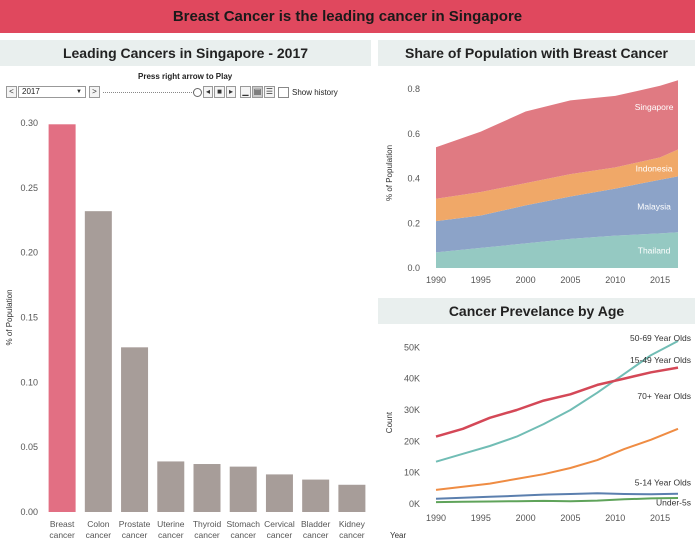 The height and width of the screenshot is (552, 695). Describe the element at coordinates (52, 92) in the screenshot. I see `year-select: 2017 ▼` at that location.